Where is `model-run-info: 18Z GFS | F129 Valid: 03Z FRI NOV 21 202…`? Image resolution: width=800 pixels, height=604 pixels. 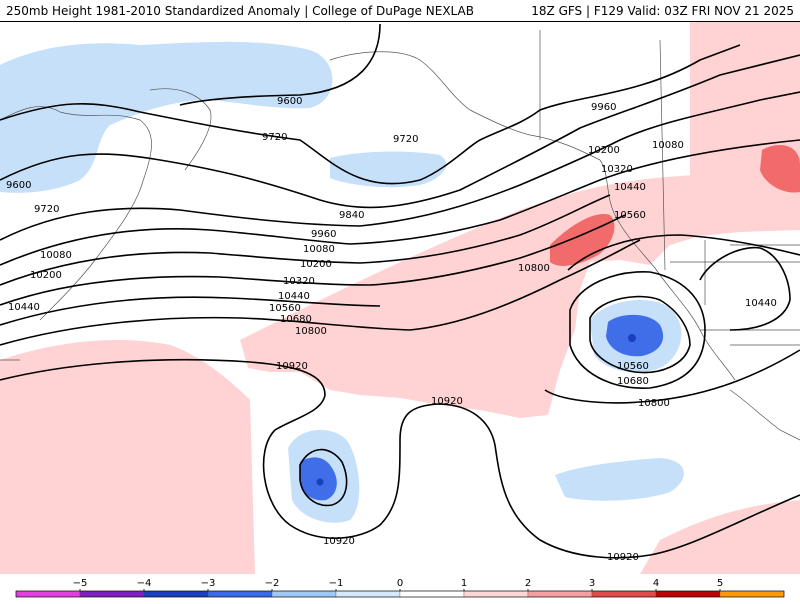
model-run-info: 18Z GFS | F129 Valid: 03Z FRI NOV 21 202… is located at coordinates (662, 11).